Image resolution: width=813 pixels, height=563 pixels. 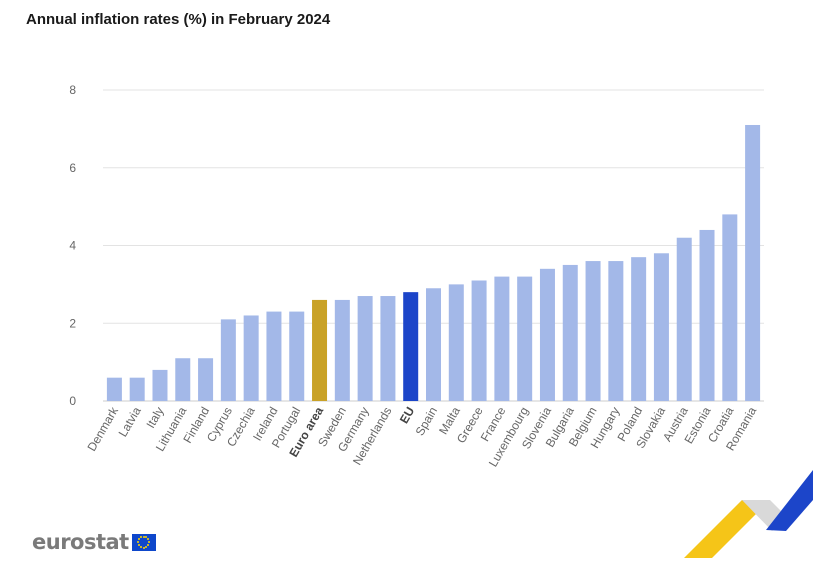 I want to click on x-category-label: Spain, so click(x=426, y=422).